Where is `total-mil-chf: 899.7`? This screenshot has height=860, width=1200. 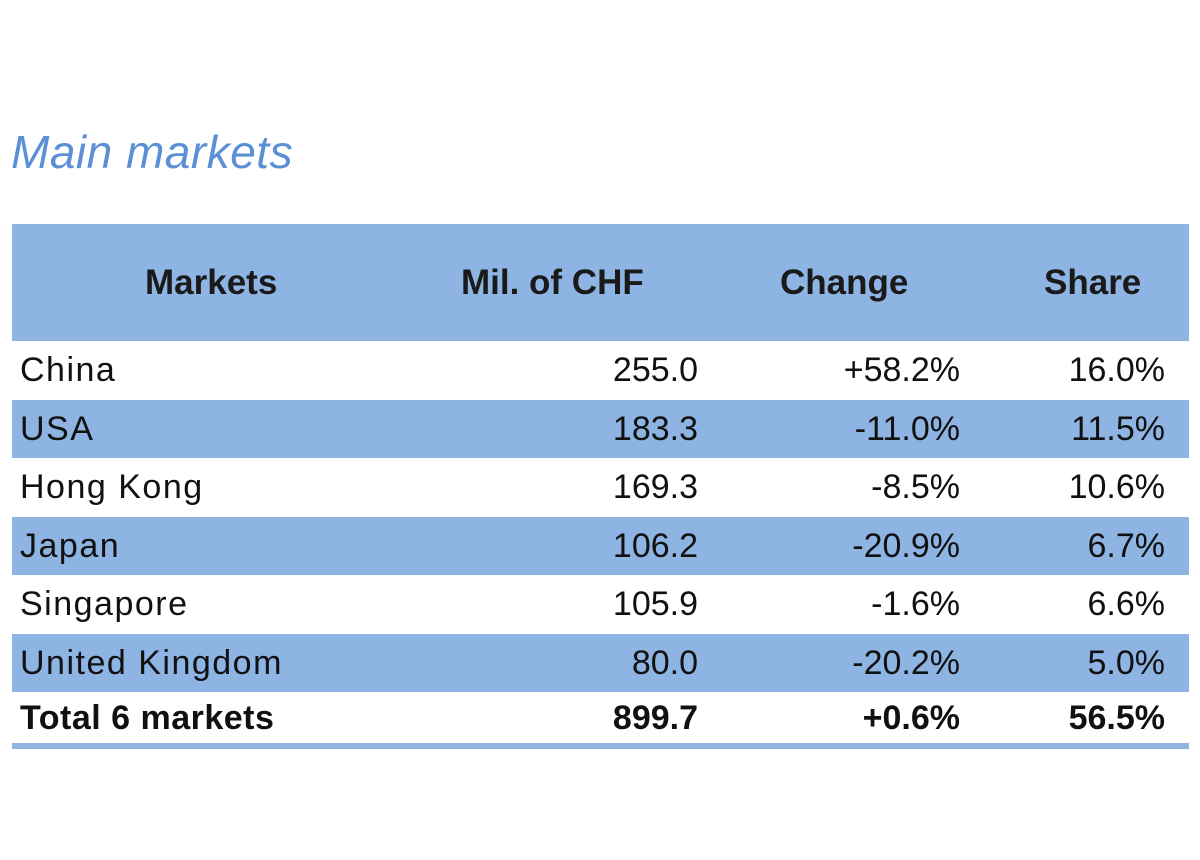
total-mil-chf: 899.7 is located at coordinates (655, 717).